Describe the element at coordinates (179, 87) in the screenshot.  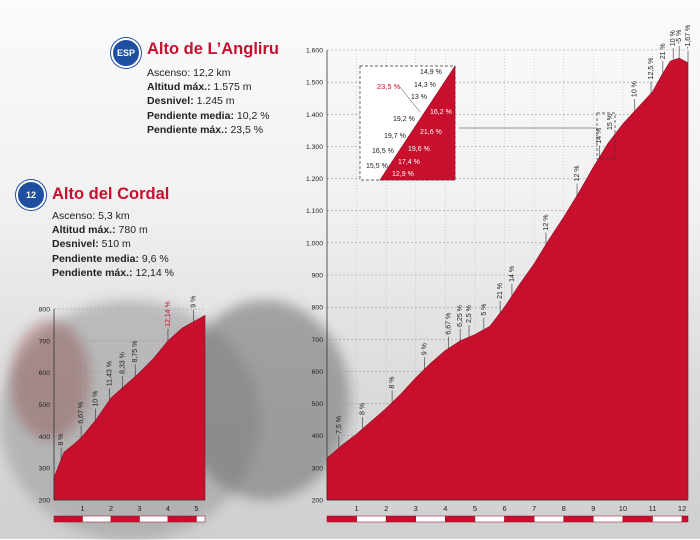
I see `angliru-altitud-label: Altitud máx.:` at that location.